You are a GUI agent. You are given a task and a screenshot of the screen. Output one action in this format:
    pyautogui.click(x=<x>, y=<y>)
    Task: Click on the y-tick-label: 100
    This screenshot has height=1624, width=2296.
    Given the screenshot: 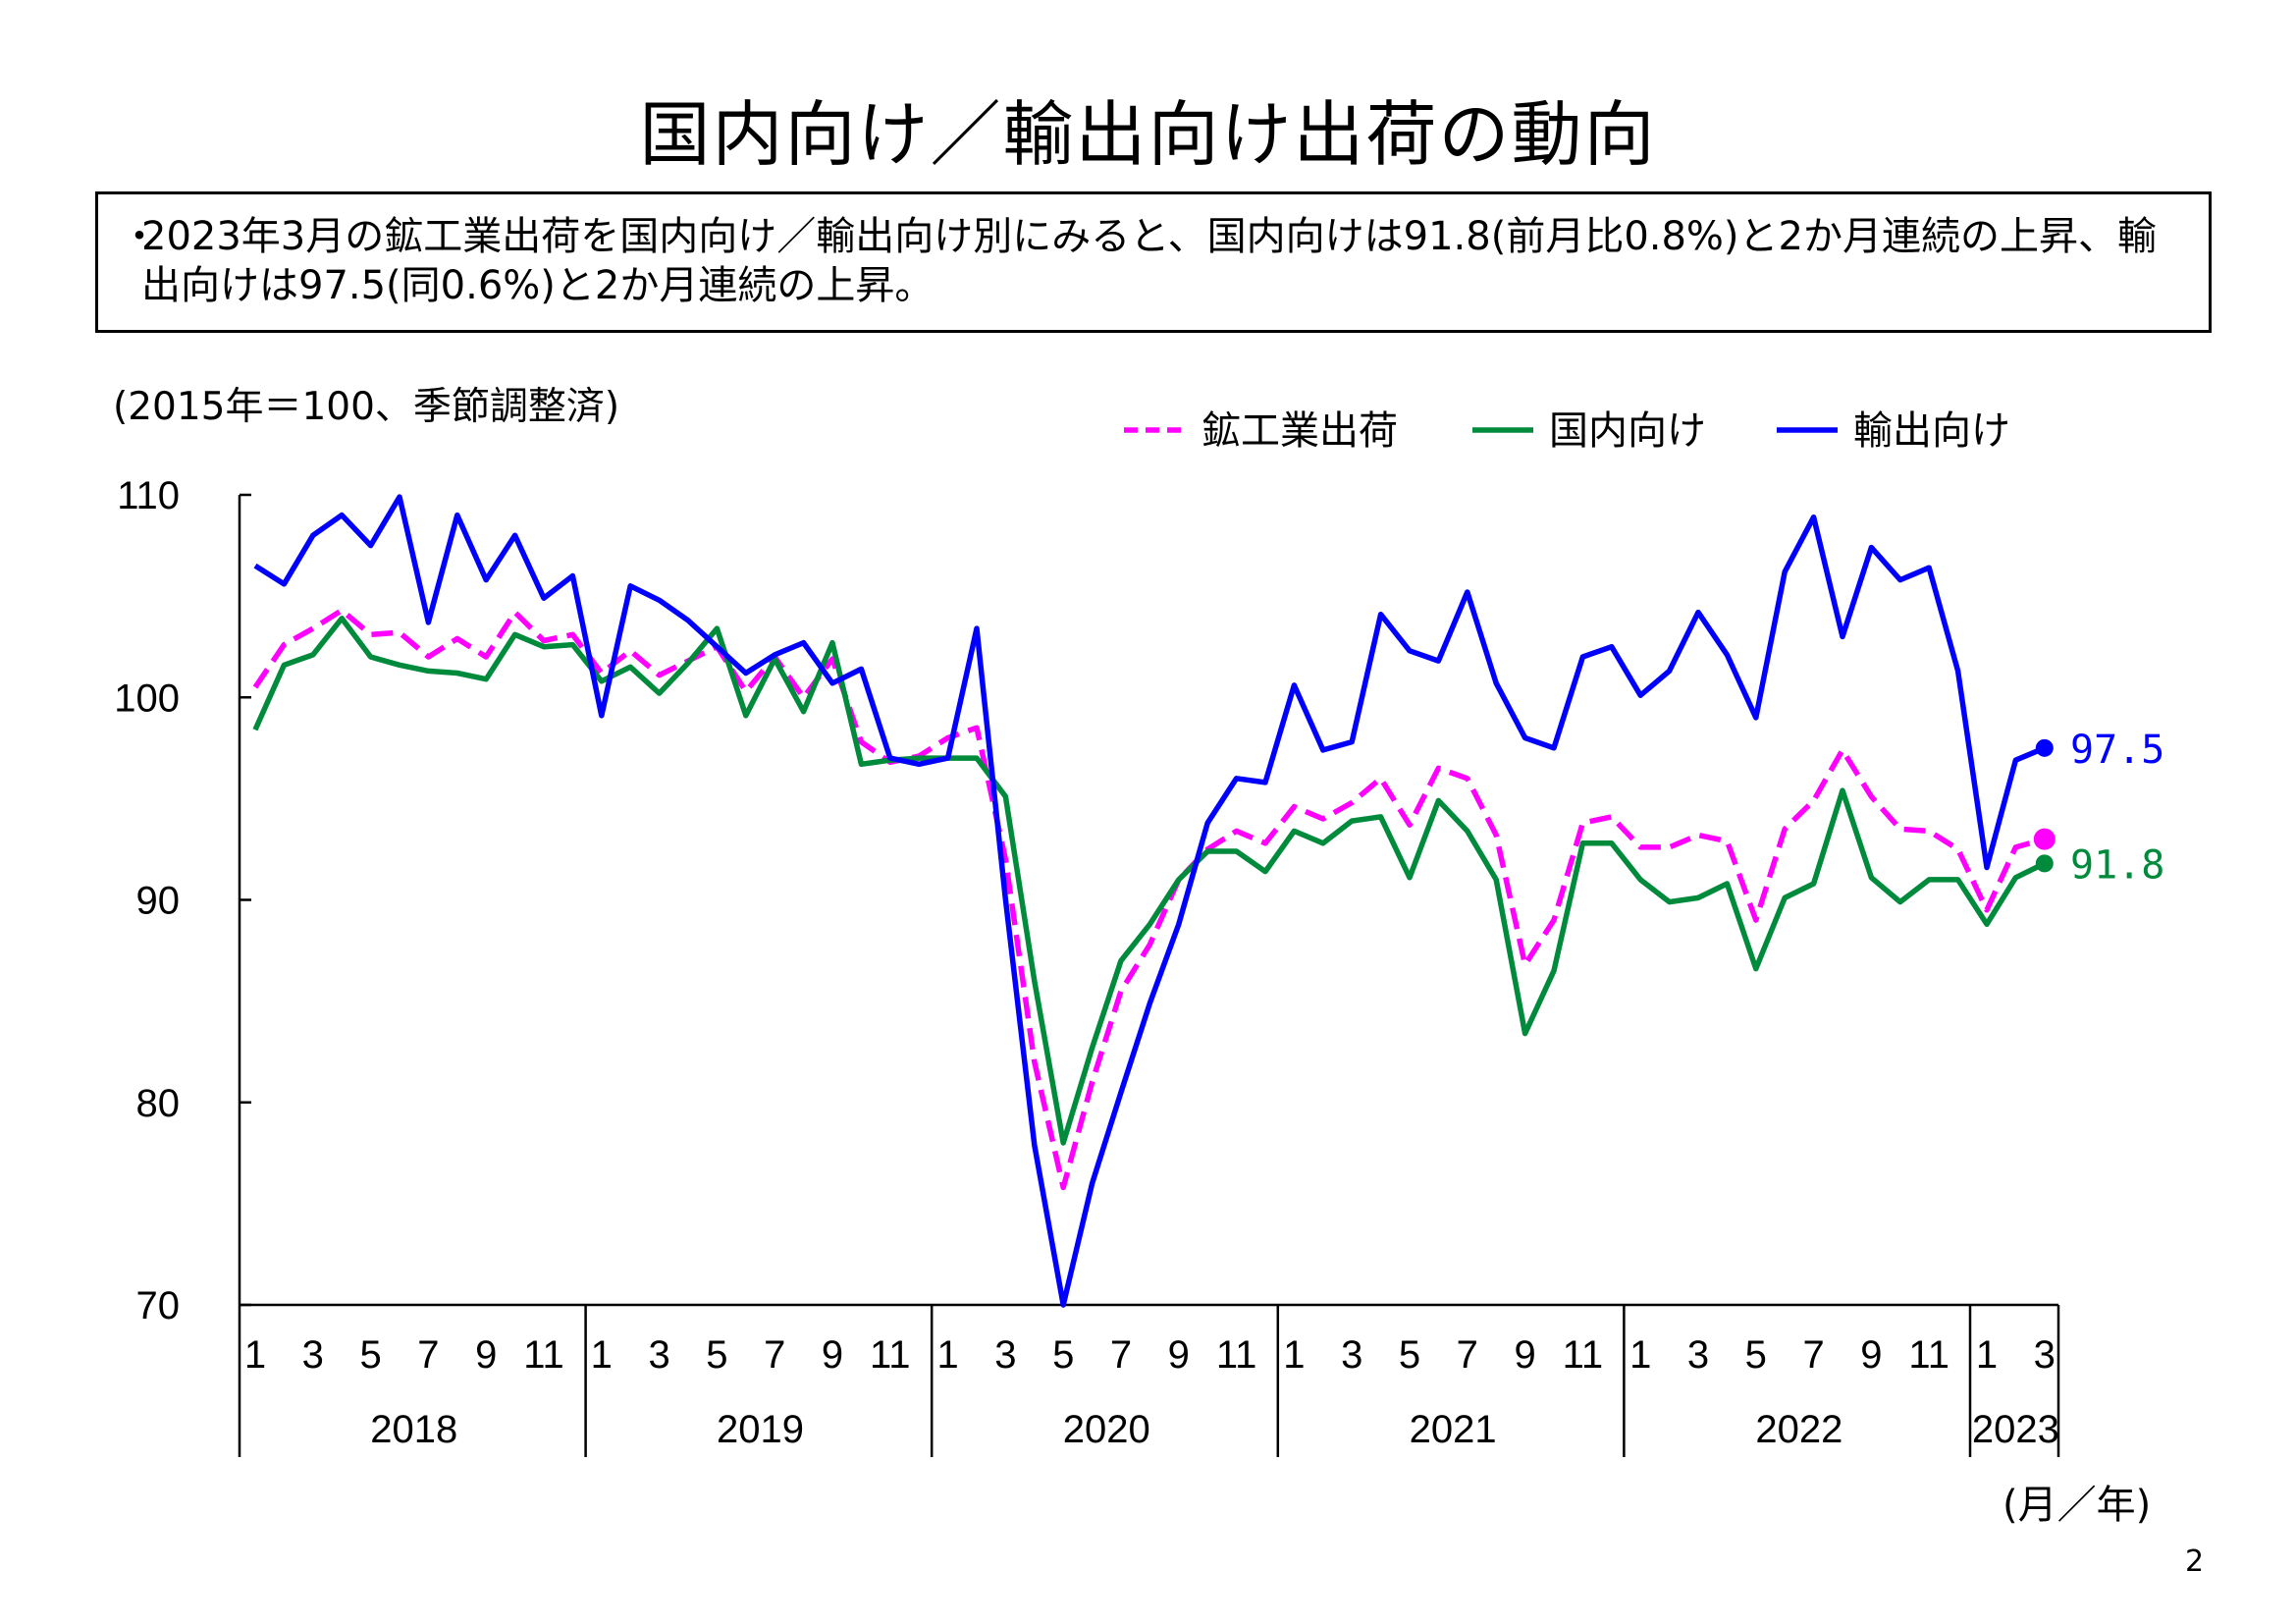 What is the action you would take?
    pyautogui.click(x=147, y=698)
    